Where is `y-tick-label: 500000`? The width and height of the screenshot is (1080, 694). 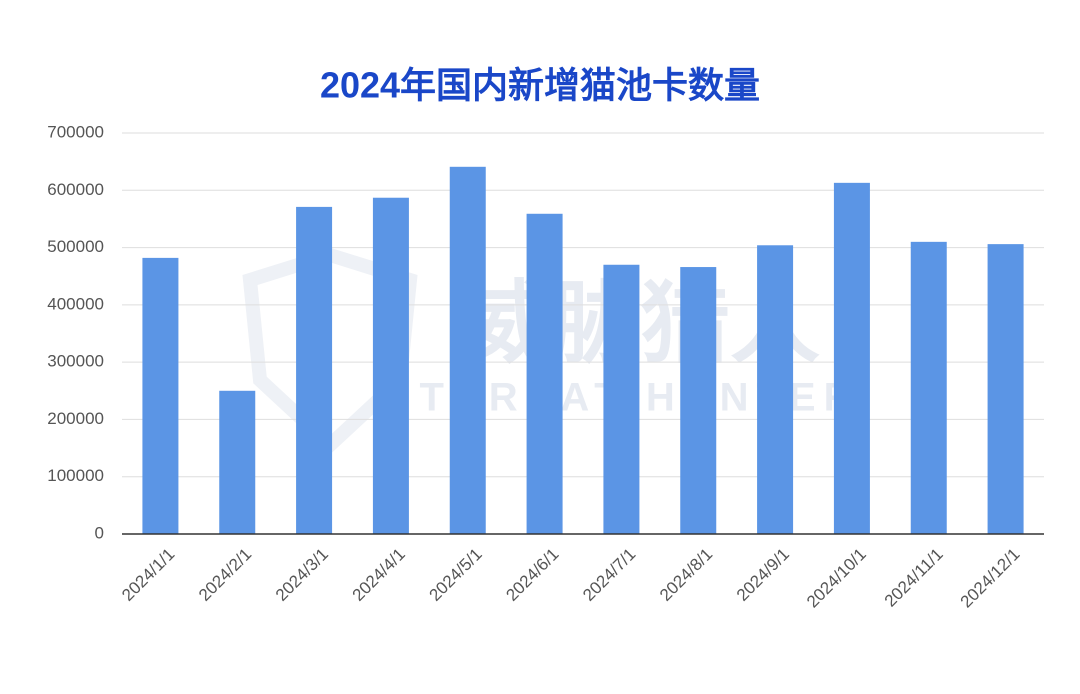
y-tick-label: 500000 is located at coordinates (75, 246).